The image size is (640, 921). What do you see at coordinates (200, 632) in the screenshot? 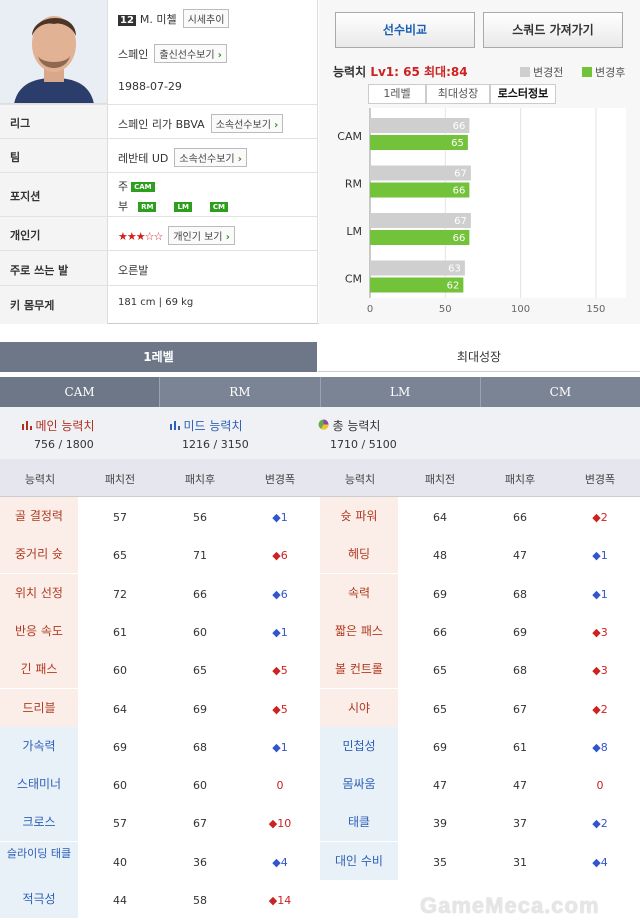
I see `stat-after: 60` at bounding box center [200, 632].